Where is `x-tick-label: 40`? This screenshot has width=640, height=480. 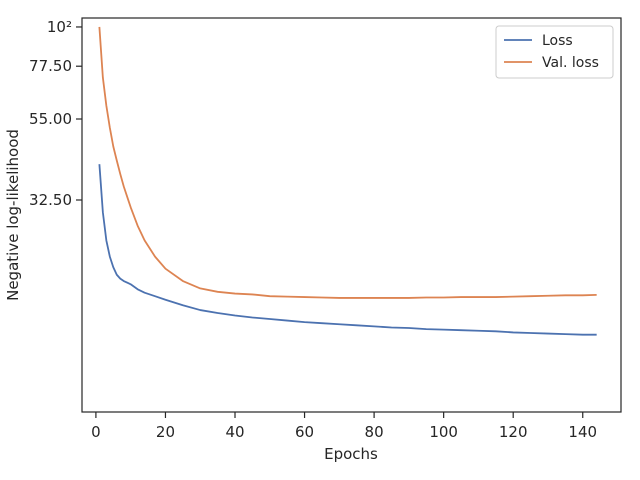
x-tick-label: 40 is located at coordinates (234, 432).